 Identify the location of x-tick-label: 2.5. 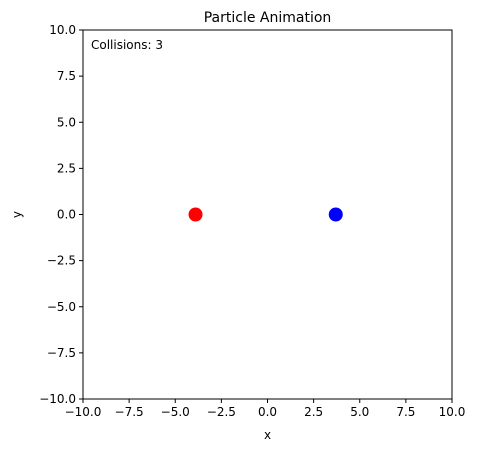
(313, 412).